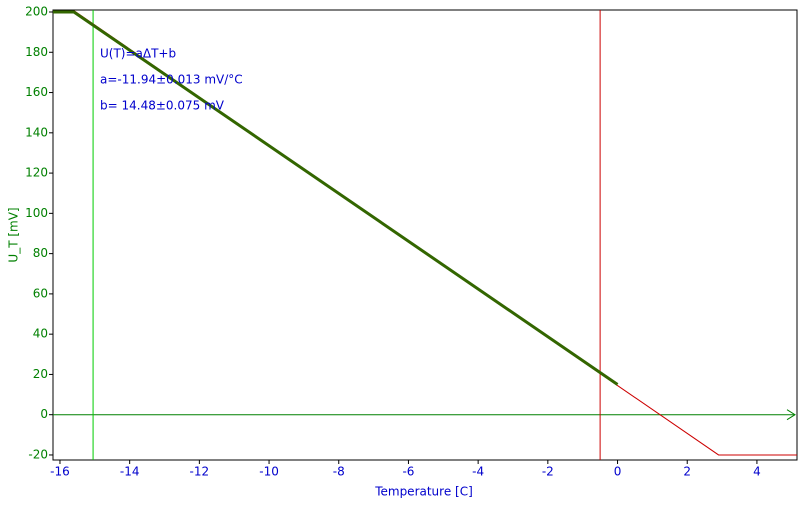 The image size is (800, 508). What do you see at coordinates (791, 415) in the screenshot?
I see `axis-arrow` at bounding box center [791, 415].